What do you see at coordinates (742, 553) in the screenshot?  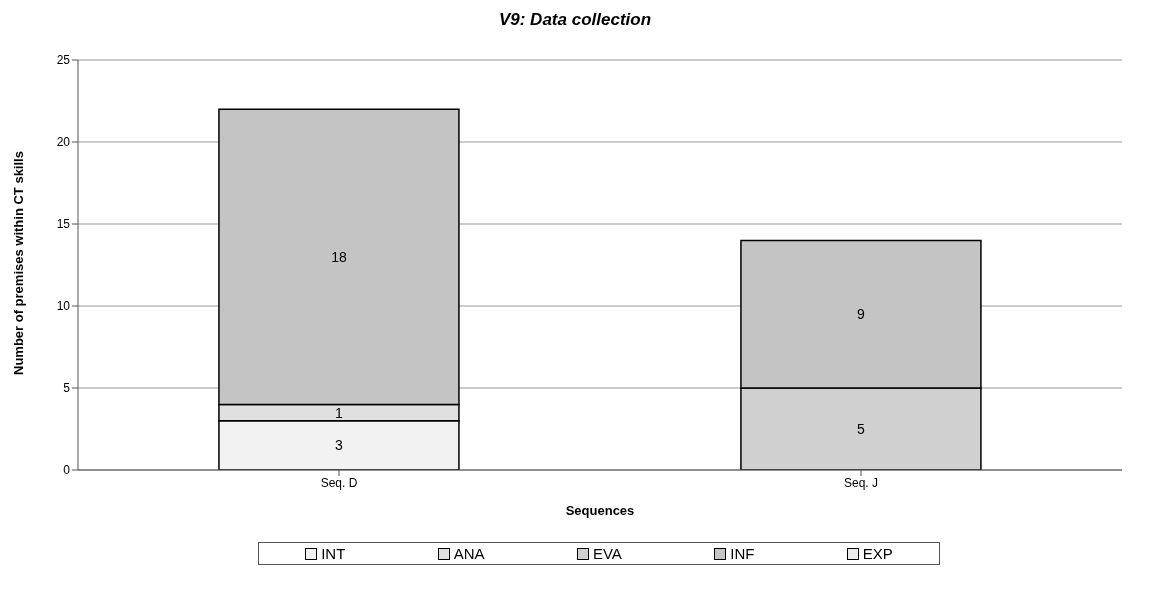 I see `legend-label: INF` at bounding box center [742, 553].